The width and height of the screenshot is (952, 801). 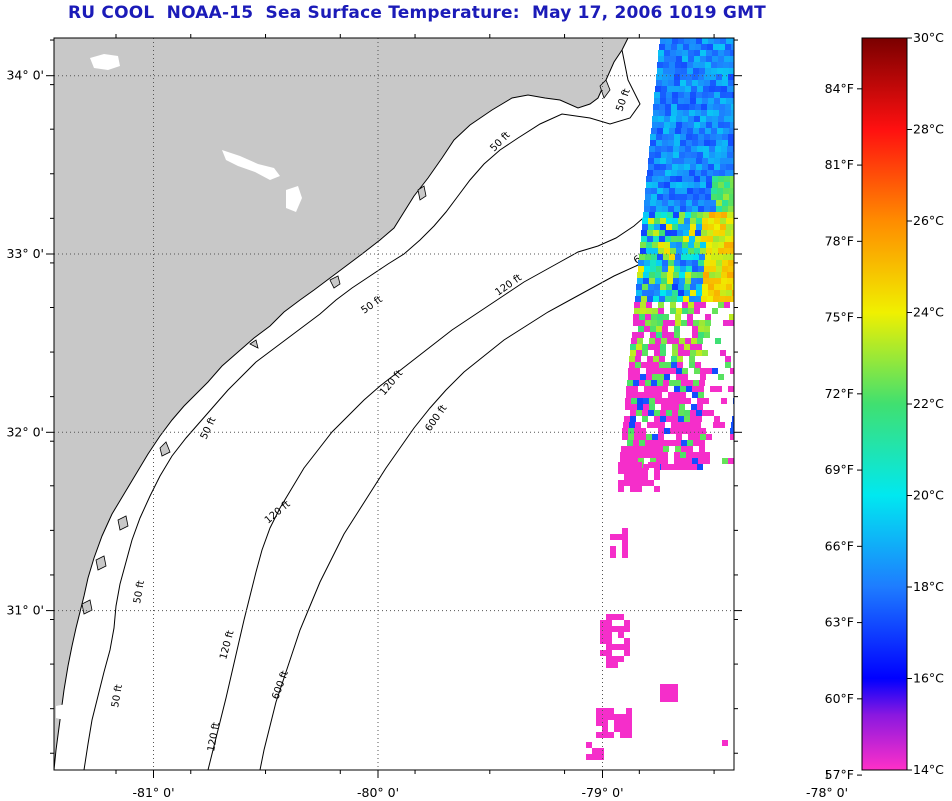 What do you see at coordinates (25, 610) in the screenshot?
I see `lat-tick-label: 31° 0'` at bounding box center [25, 610].